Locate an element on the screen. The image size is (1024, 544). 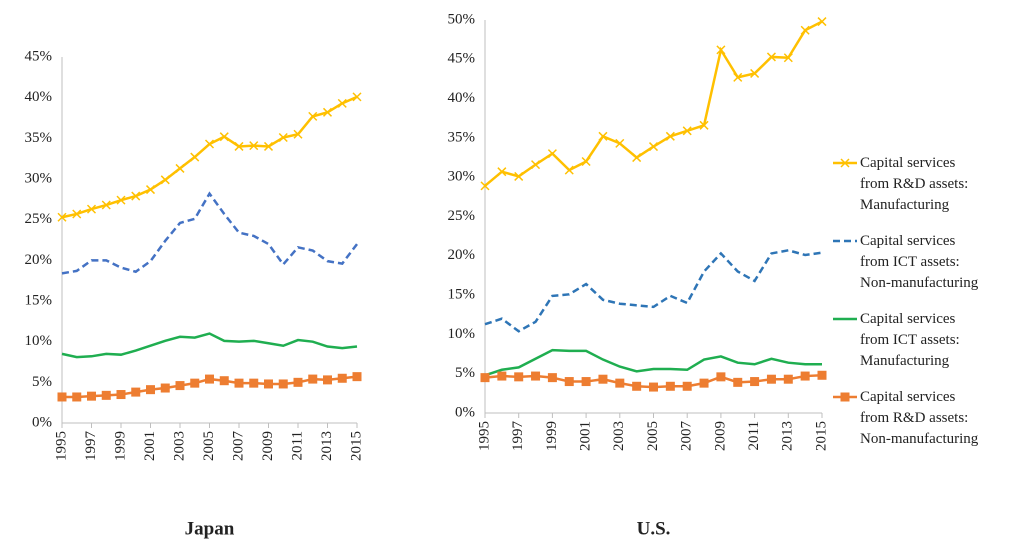
chart-title: Japan is located at coordinates (210, 528).